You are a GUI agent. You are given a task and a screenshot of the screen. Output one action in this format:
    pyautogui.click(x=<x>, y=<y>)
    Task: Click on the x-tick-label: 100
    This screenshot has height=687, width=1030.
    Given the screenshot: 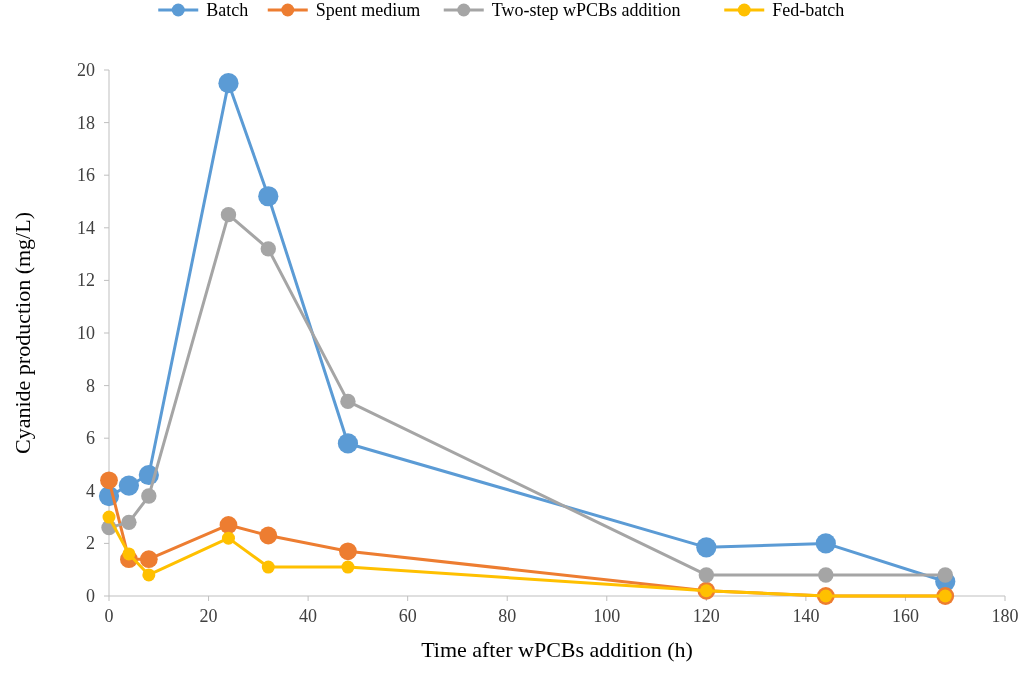 What is the action you would take?
    pyautogui.click(x=607, y=616)
    